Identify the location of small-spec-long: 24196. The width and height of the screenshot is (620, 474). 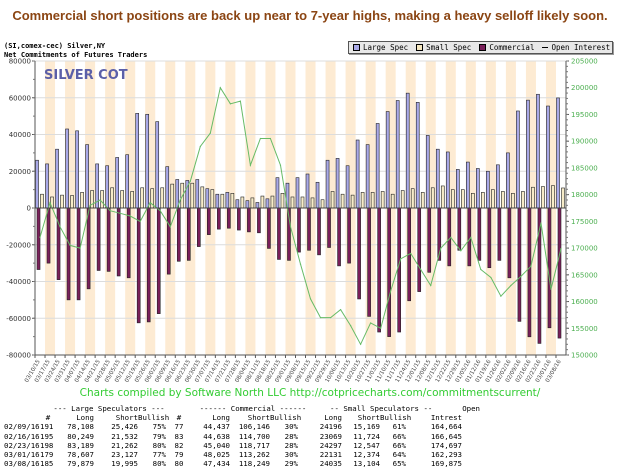
(330, 427).